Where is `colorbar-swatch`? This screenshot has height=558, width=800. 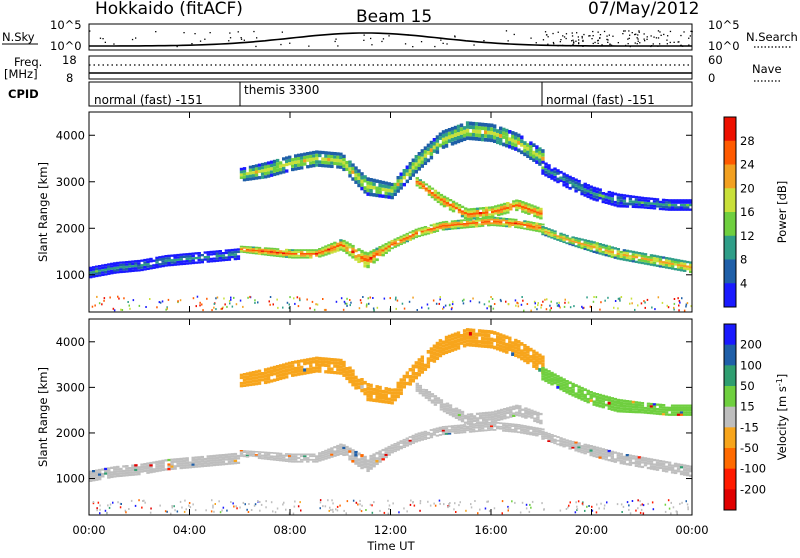
colorbar-swatch is located at coordinates (730, 176).